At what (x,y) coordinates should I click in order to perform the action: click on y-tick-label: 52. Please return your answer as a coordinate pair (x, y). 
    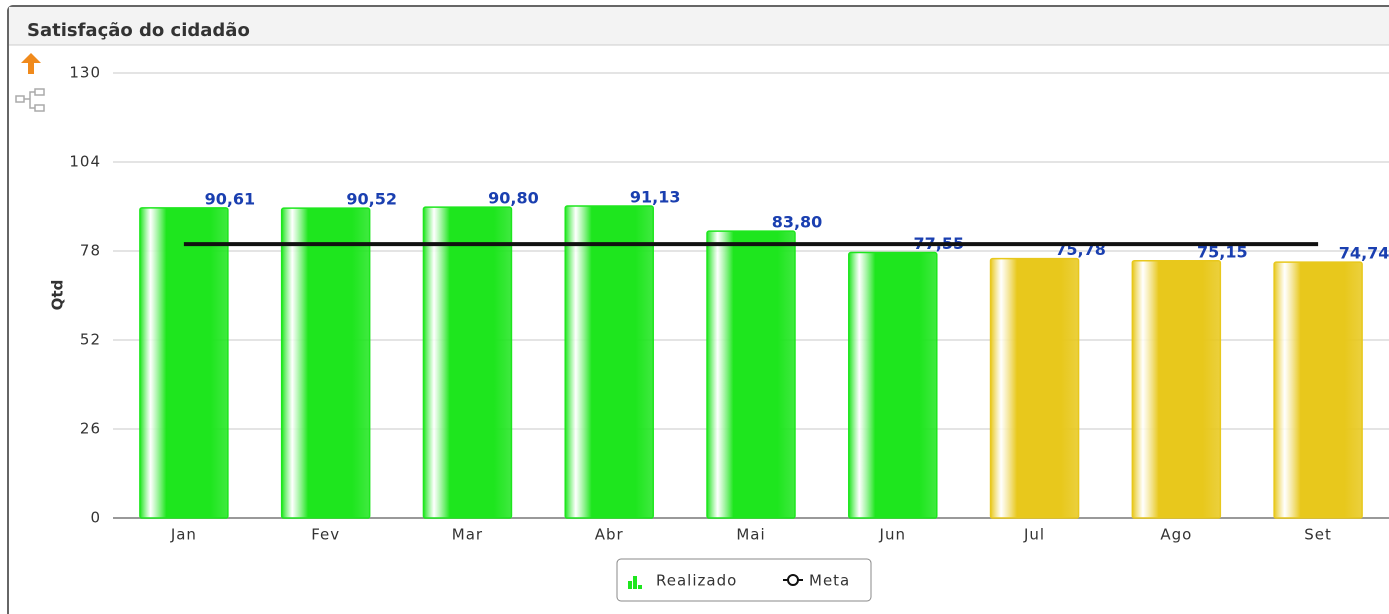
    Looking at the image, I should click on (90, 340).